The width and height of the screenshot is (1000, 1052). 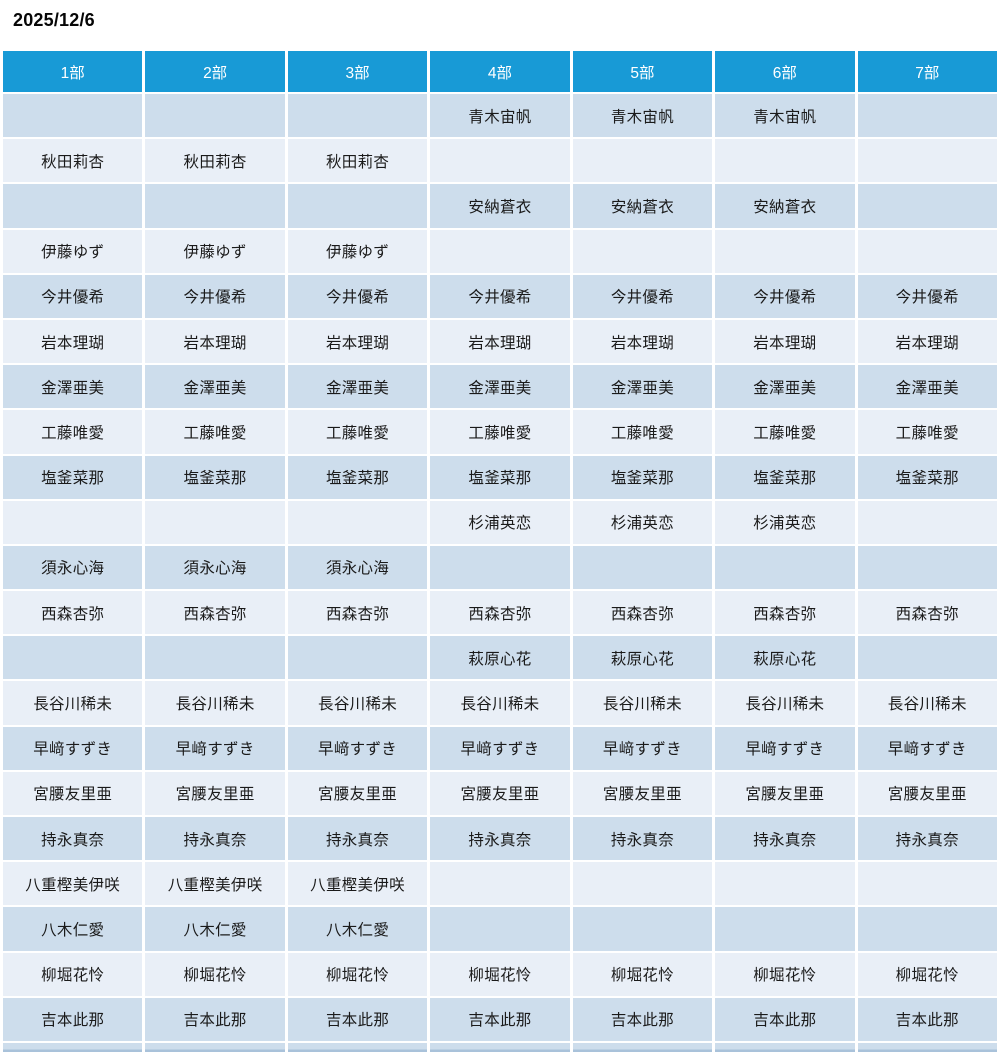 What do you see at coordinates (73, 71) in the screenshot?
I see `column-header-1: 1部` at bounding box center [73, 71].